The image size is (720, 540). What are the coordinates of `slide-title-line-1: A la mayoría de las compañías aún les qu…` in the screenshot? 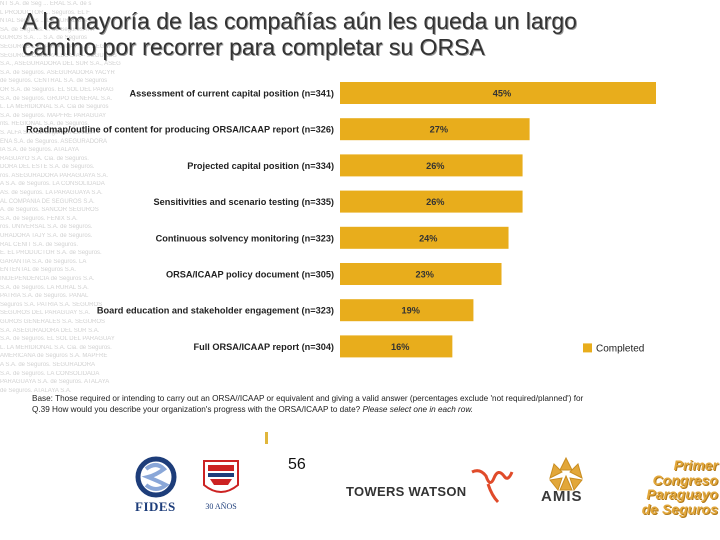 It's located at (299, 21).